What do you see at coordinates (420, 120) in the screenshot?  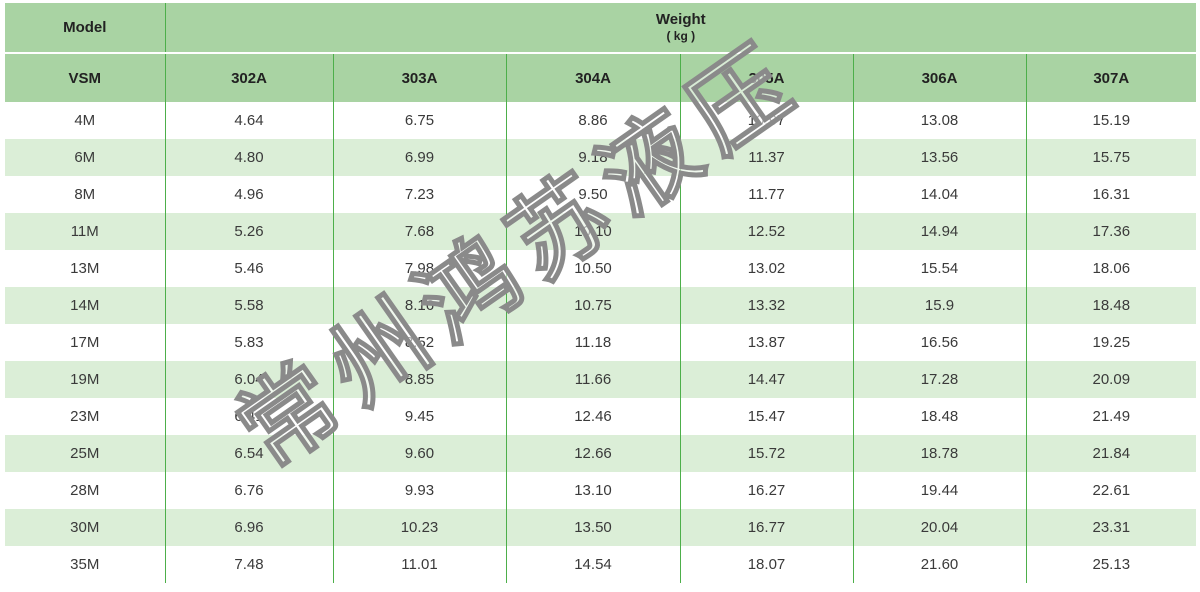 I see `weight-cell: 6.75` at bounding box center [420, 120].